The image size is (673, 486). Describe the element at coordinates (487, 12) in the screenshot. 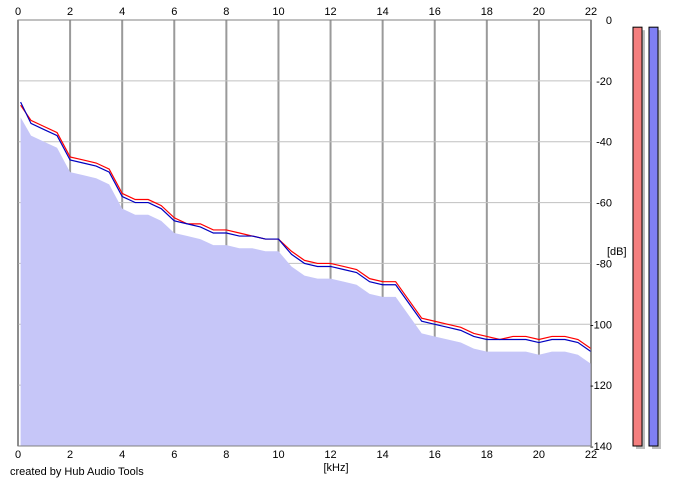

I see `x-tick-label-top: 18` at that location.